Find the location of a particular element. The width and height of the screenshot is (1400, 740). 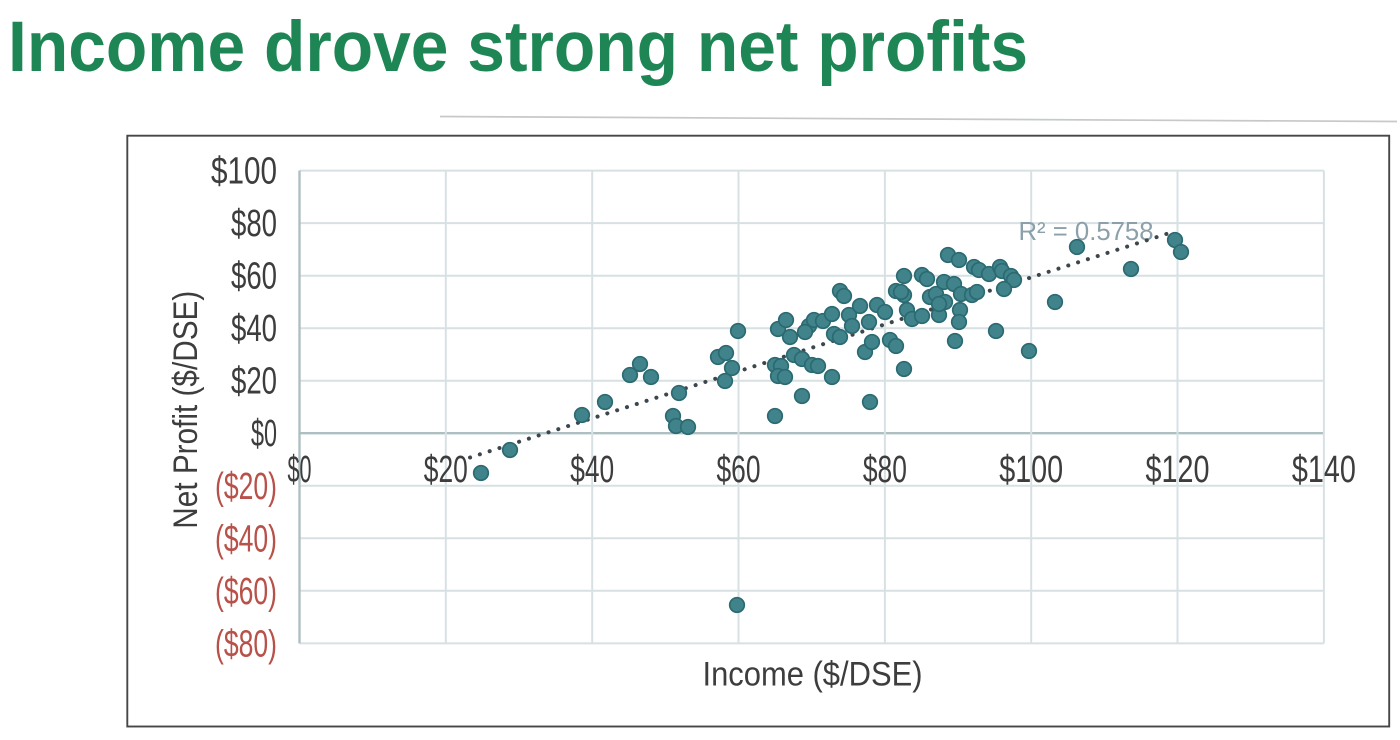

svg-text:Income drove strong net profit: Income drove strong net profits is located at coordinates (518, 47).